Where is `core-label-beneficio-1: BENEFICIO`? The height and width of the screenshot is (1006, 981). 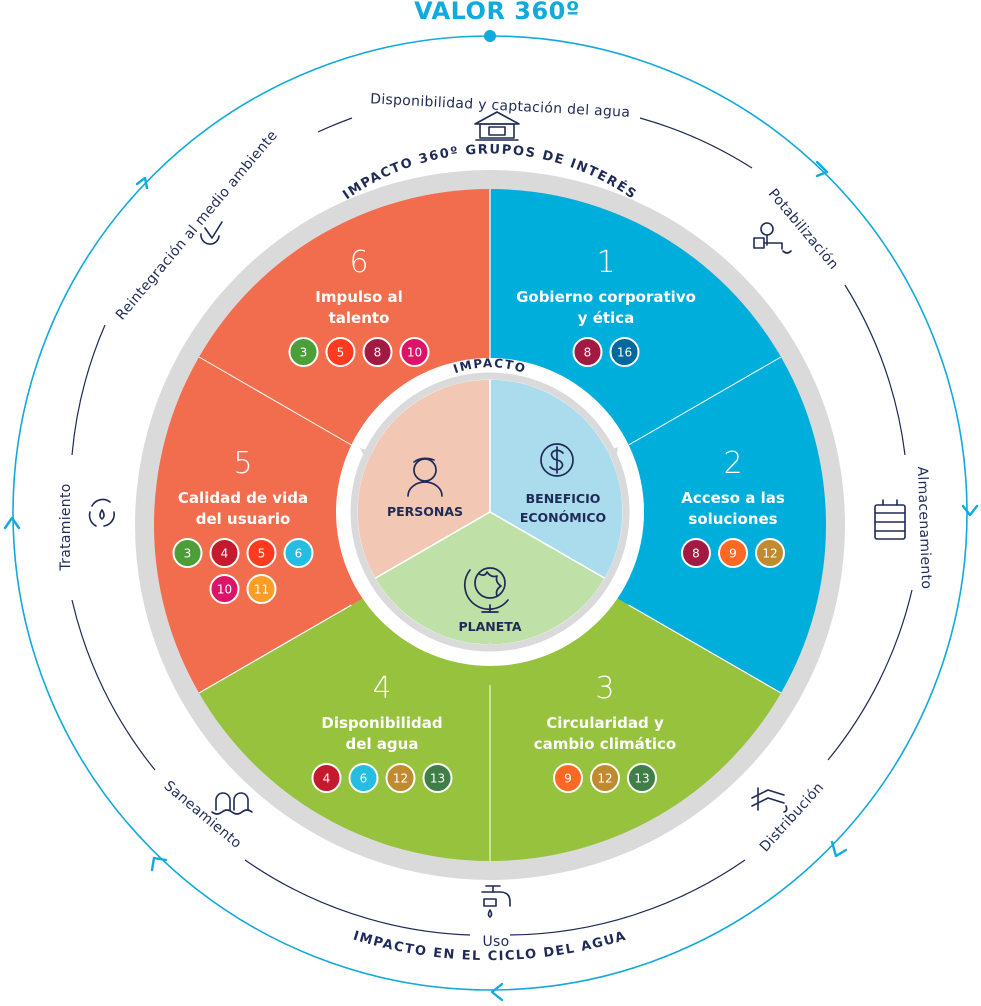 core-label-beneficio-1: BENEFICIO is located at coordinates (563, 498).